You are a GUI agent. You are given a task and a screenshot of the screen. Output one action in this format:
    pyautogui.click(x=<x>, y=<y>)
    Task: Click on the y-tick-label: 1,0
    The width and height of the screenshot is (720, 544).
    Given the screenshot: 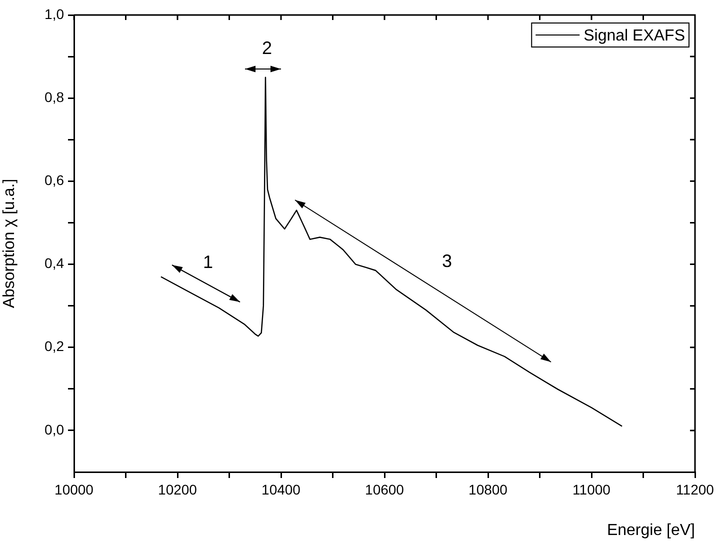 What is the action you would take?
    pyautogui.click(x=54, y=14)
    